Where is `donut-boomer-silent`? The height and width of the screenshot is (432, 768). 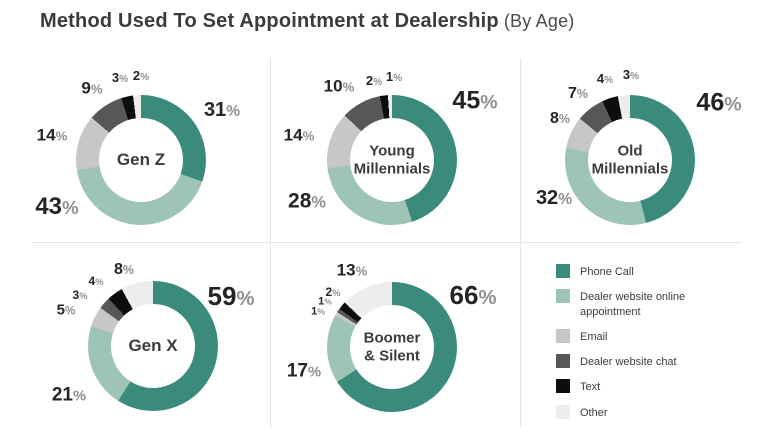 donut-boomer-silent is located at coordinates (392, 347).